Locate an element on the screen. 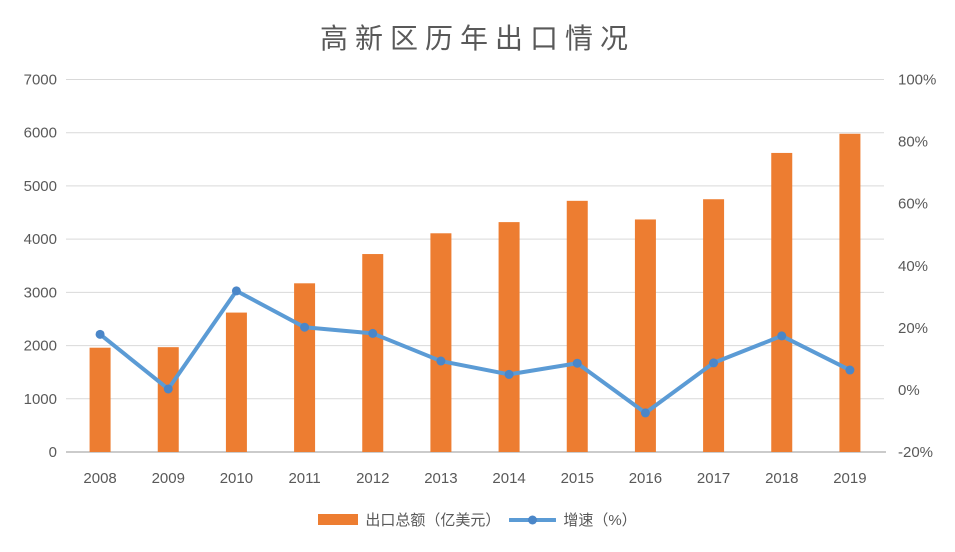 The height and width of the screenshot is (552, 955). legend-marker-glyph is located at coordinates (533, 519).